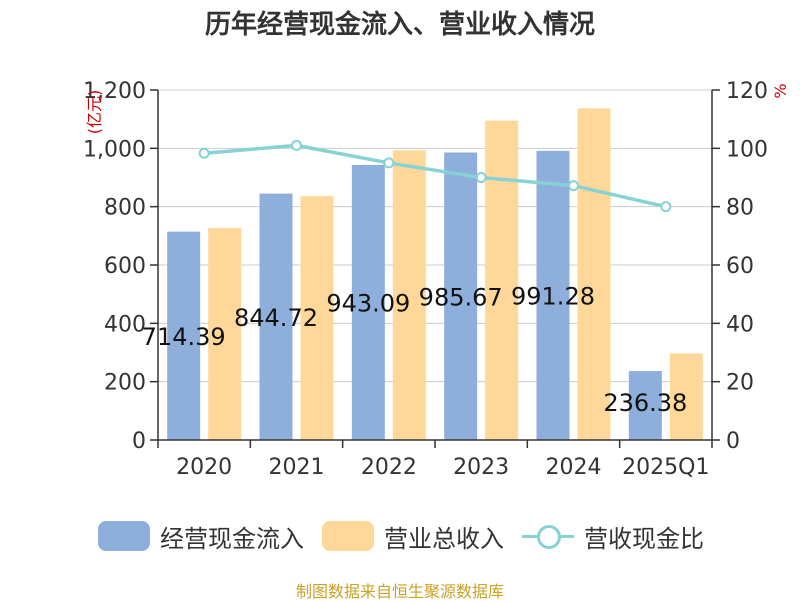 The image size is (800, 602). What do you see at coordinates (114, 91) in the screenshot?
I see `y-tick-label-left: 1,200` at bounding box center [114, 91].